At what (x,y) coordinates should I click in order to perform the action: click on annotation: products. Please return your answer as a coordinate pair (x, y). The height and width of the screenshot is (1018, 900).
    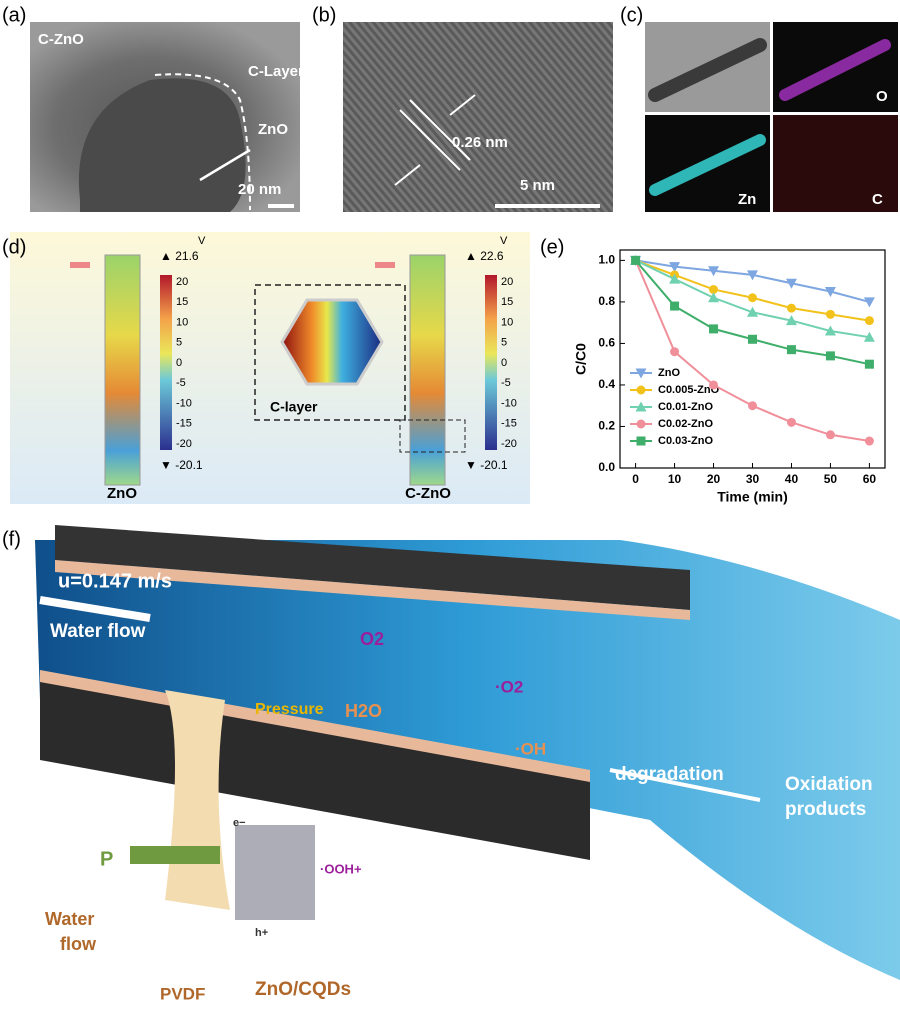
    Looking at the image, I should click on (825, 809).